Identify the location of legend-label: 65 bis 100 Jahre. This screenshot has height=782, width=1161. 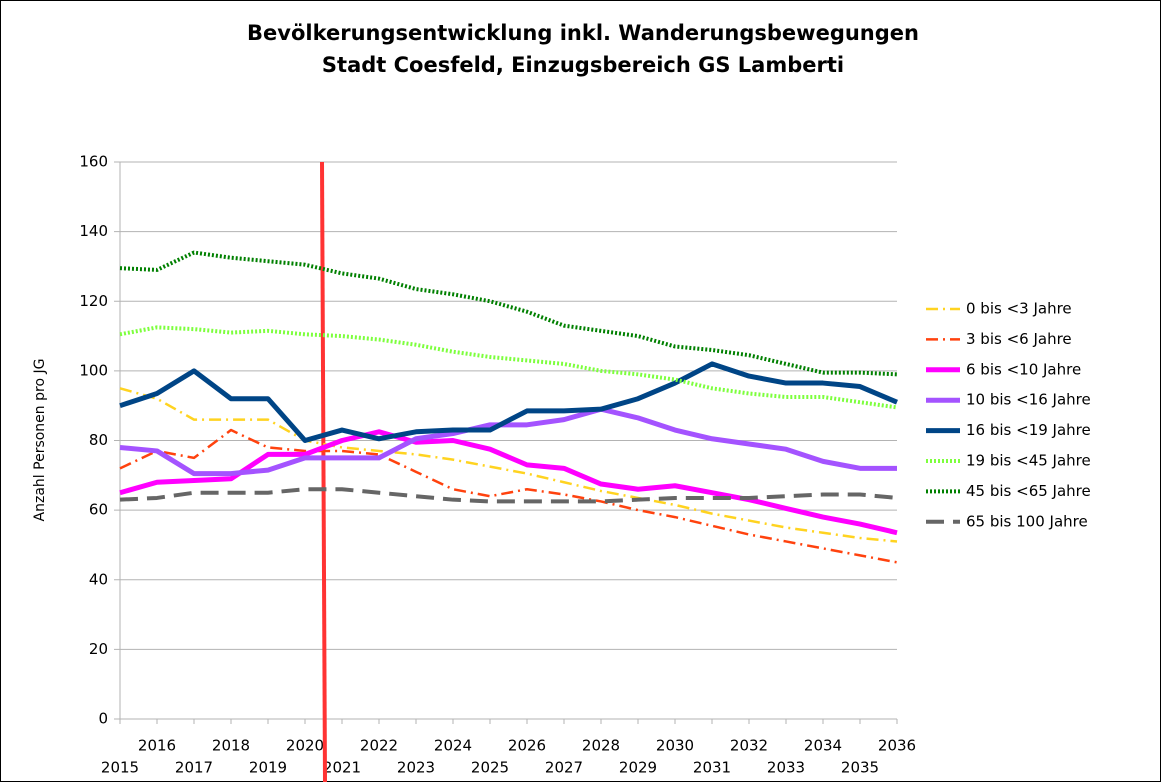
(1027, 521).